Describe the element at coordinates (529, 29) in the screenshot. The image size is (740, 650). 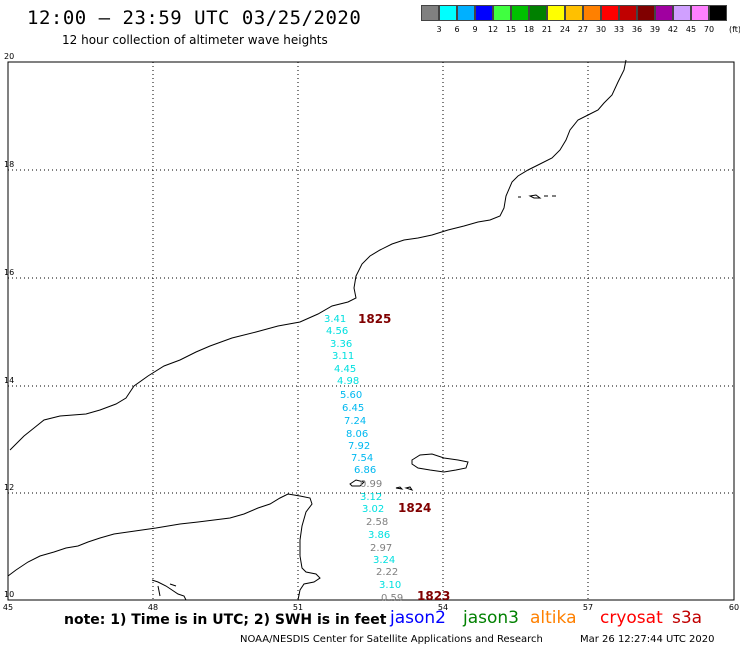
I see `legend-tick-label: 18` at that location.